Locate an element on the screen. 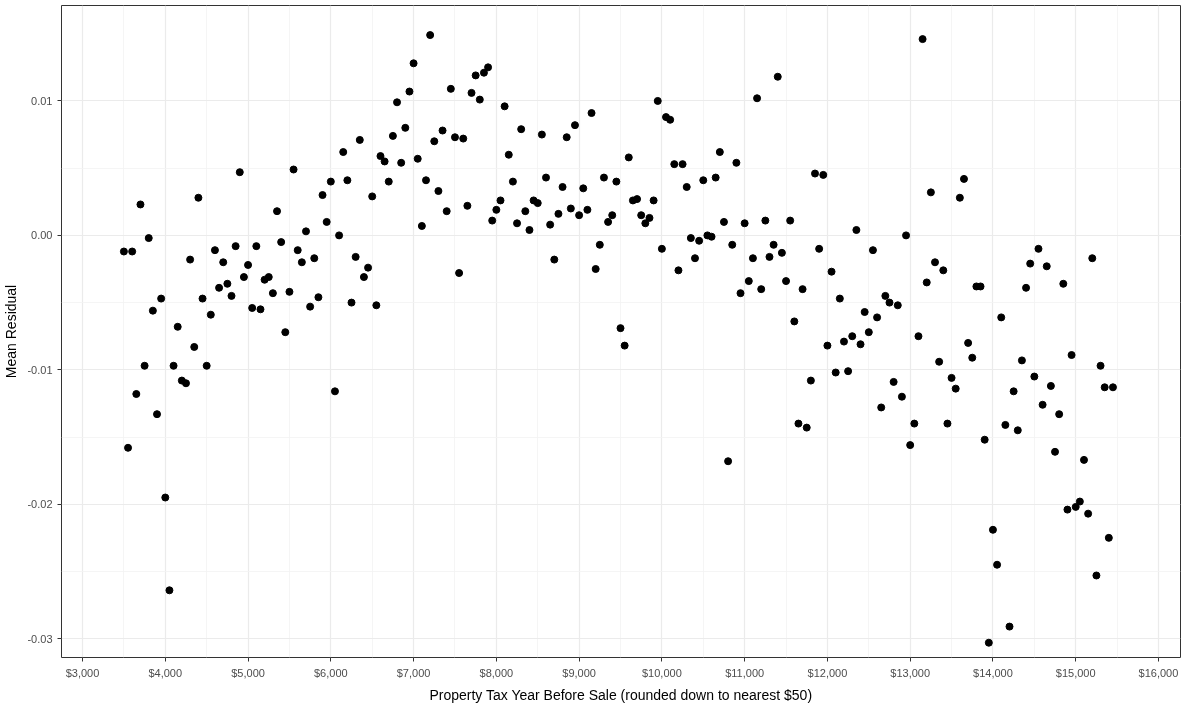 This screenshot has height=712, width=1198. y-tick-label: 0.01 is located at coordinates (42, 100).